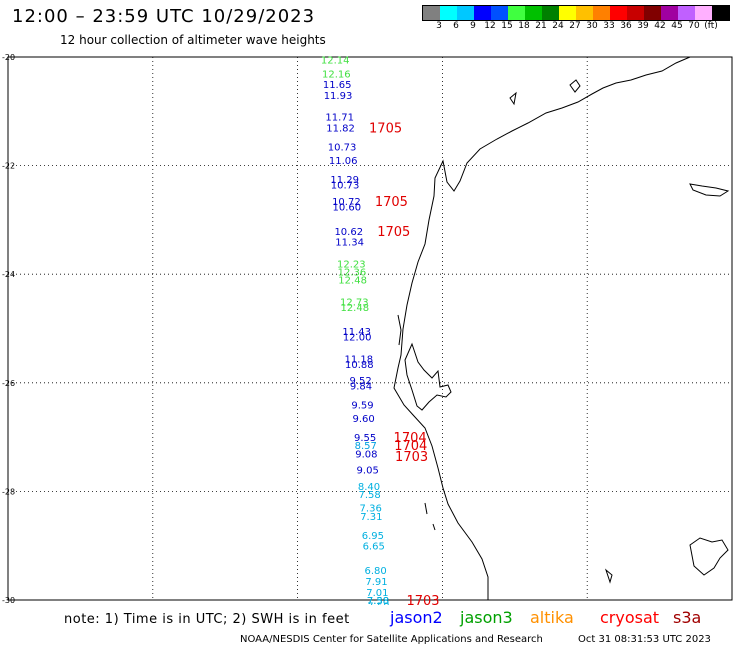  What do you see at coordinates (366, 446) in the screenshot?
I see `wave-height-label: 8.57` at bounding box center [366, 446].